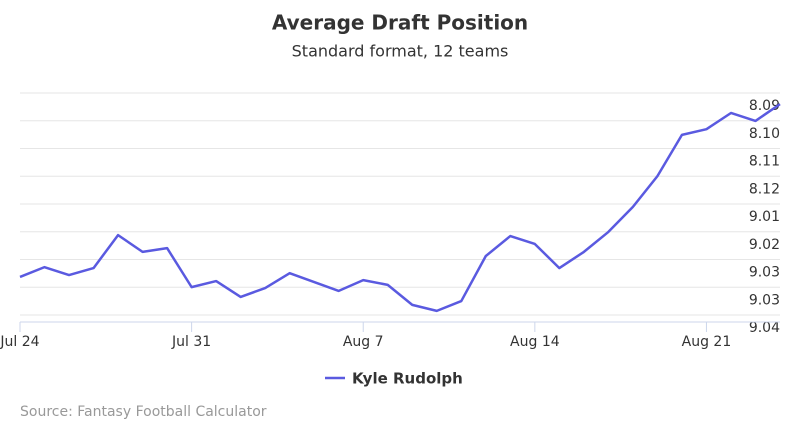 The height and width of the screenshot is (440, 800). Describe the element at coordinates (20, 342) in the screenshot. I see `x-tick-label: Jul 24` at that location.